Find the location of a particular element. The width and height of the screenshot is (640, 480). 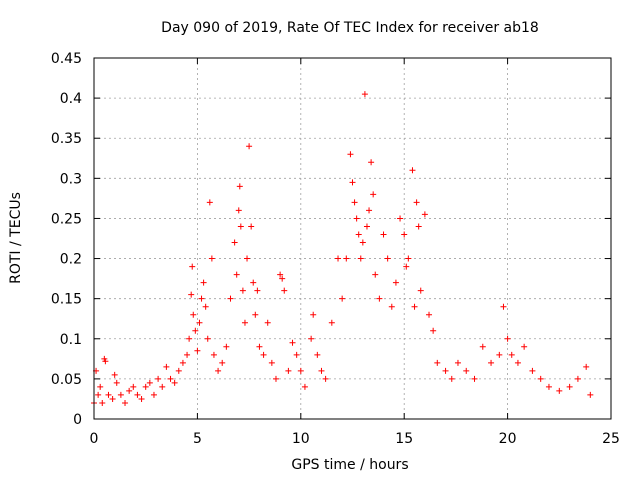

y-tick-label: 0.3 is located at coordinates (71, 179).